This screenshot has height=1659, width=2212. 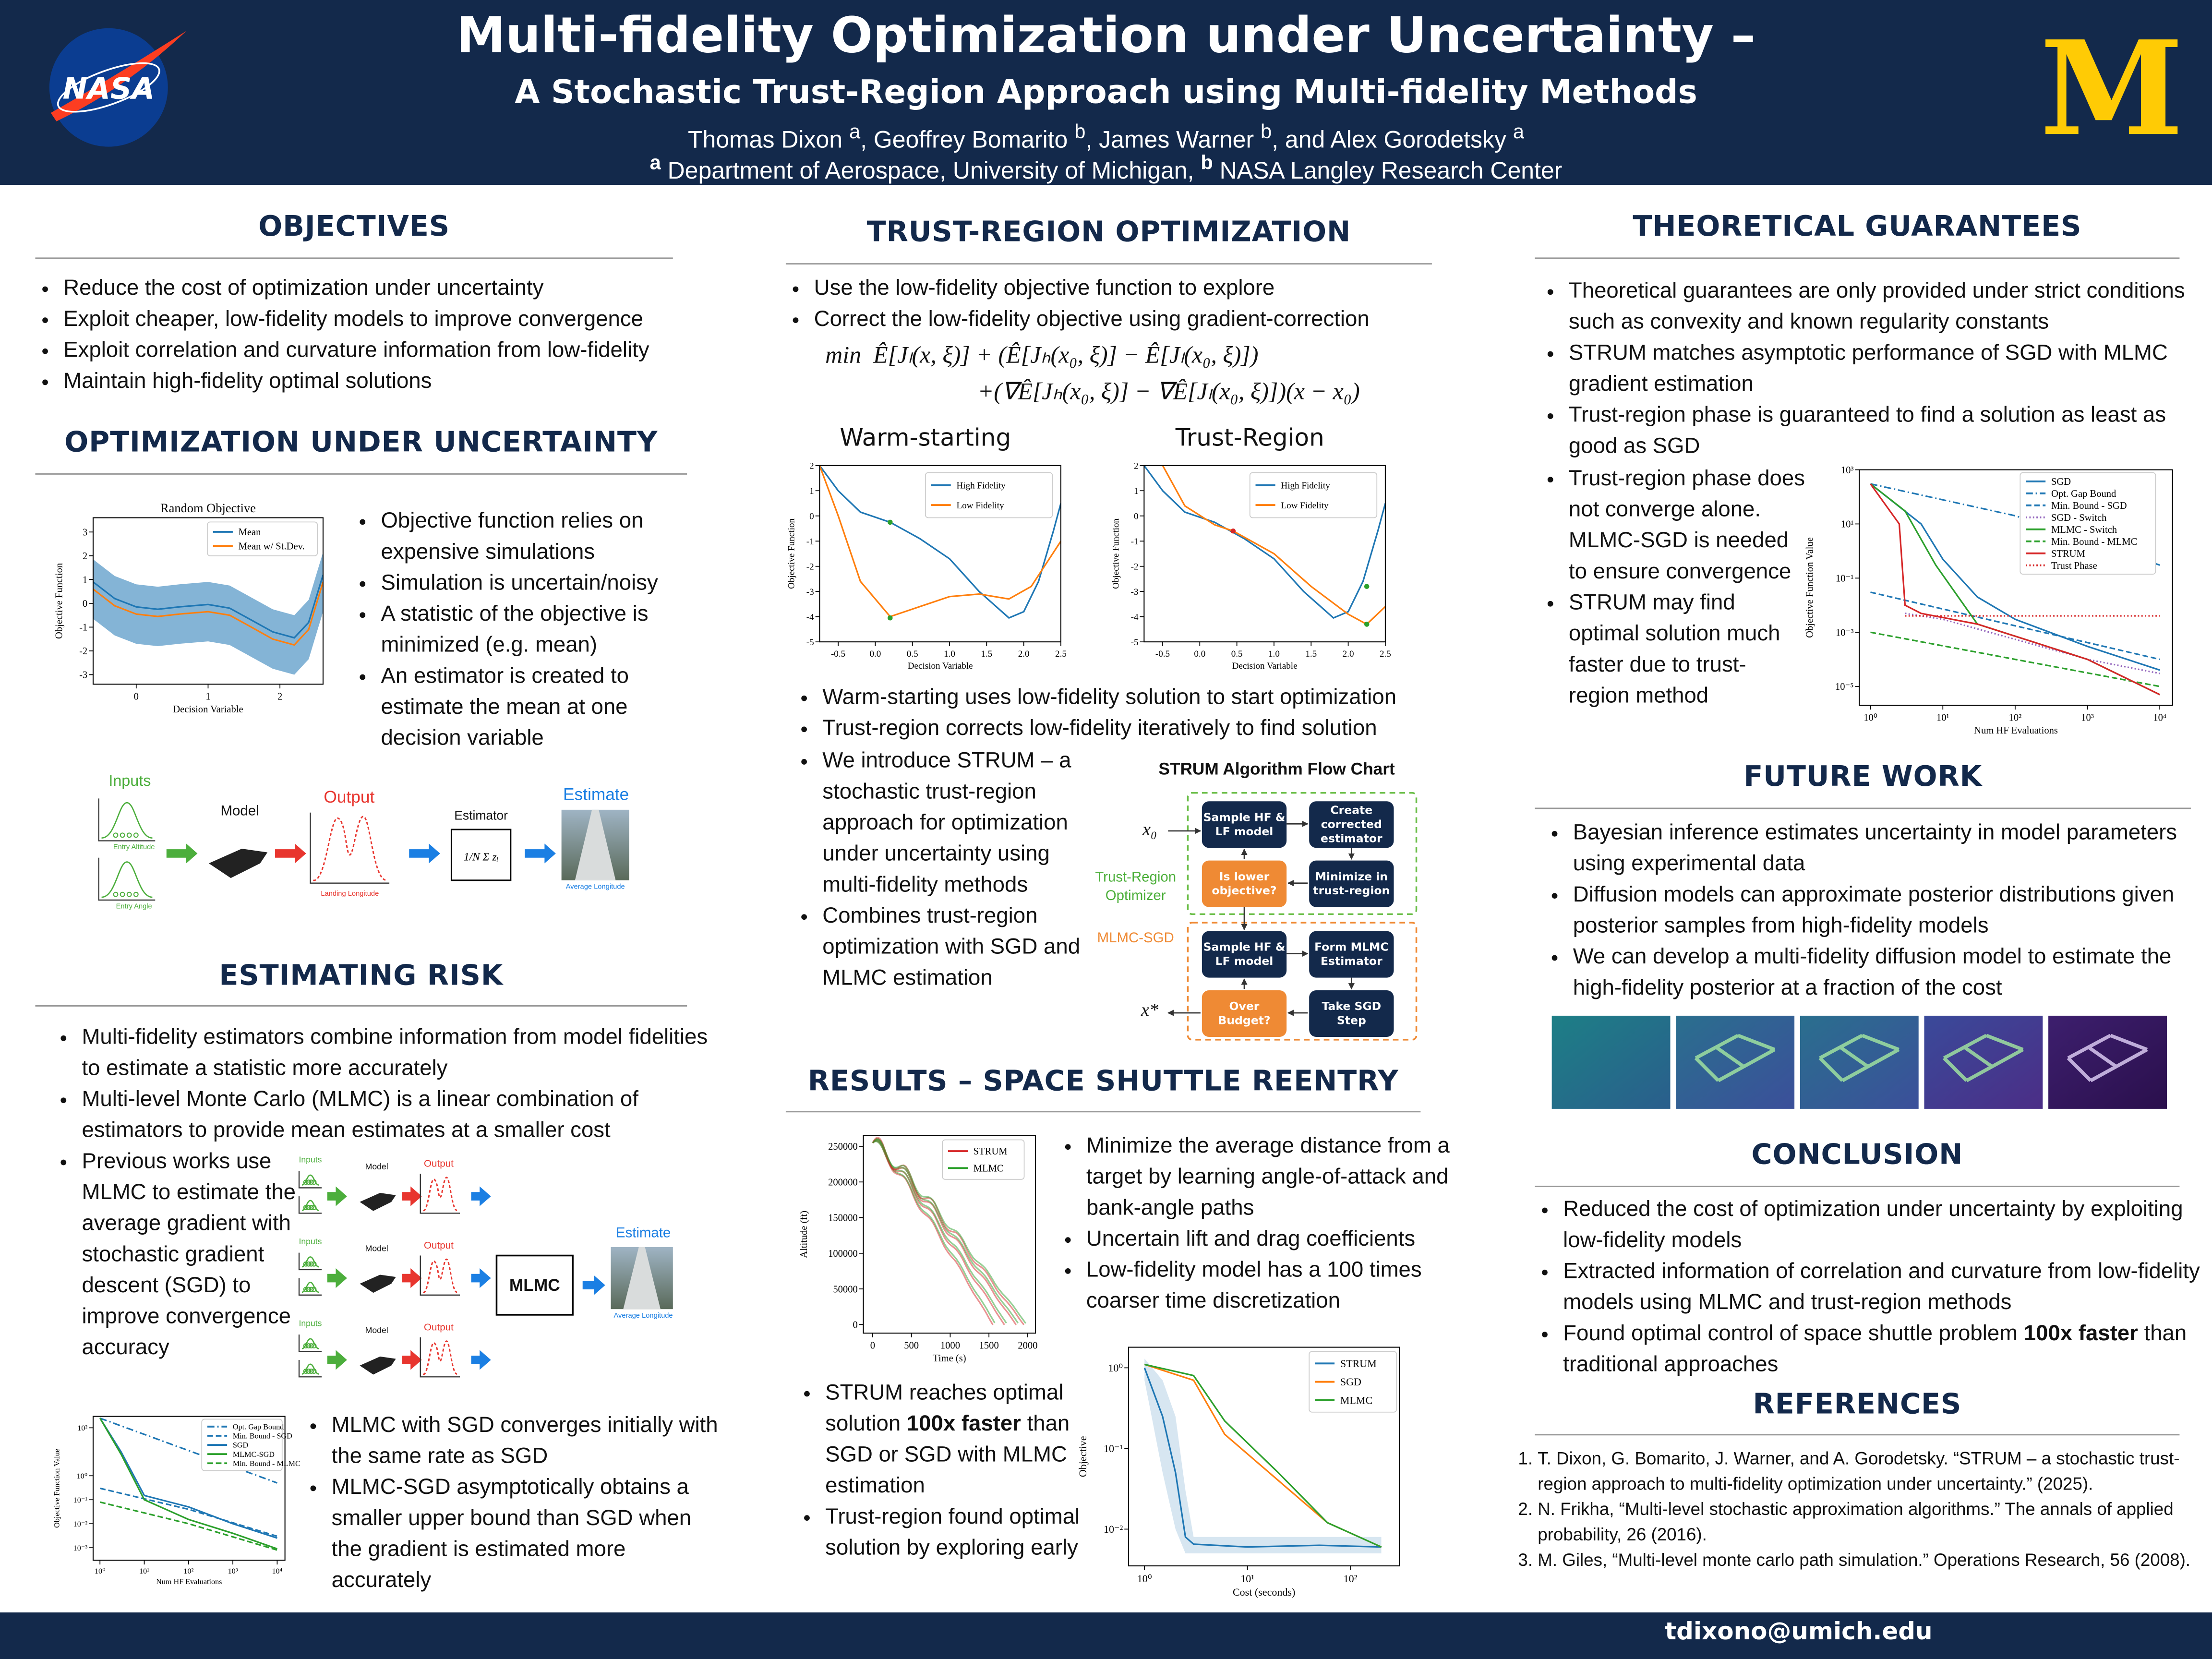 What do you see at coordinates (57, 1489) in the screenshot?
I see `y-axis-label: Objective Function Value` at bounding box center [57, 1489].